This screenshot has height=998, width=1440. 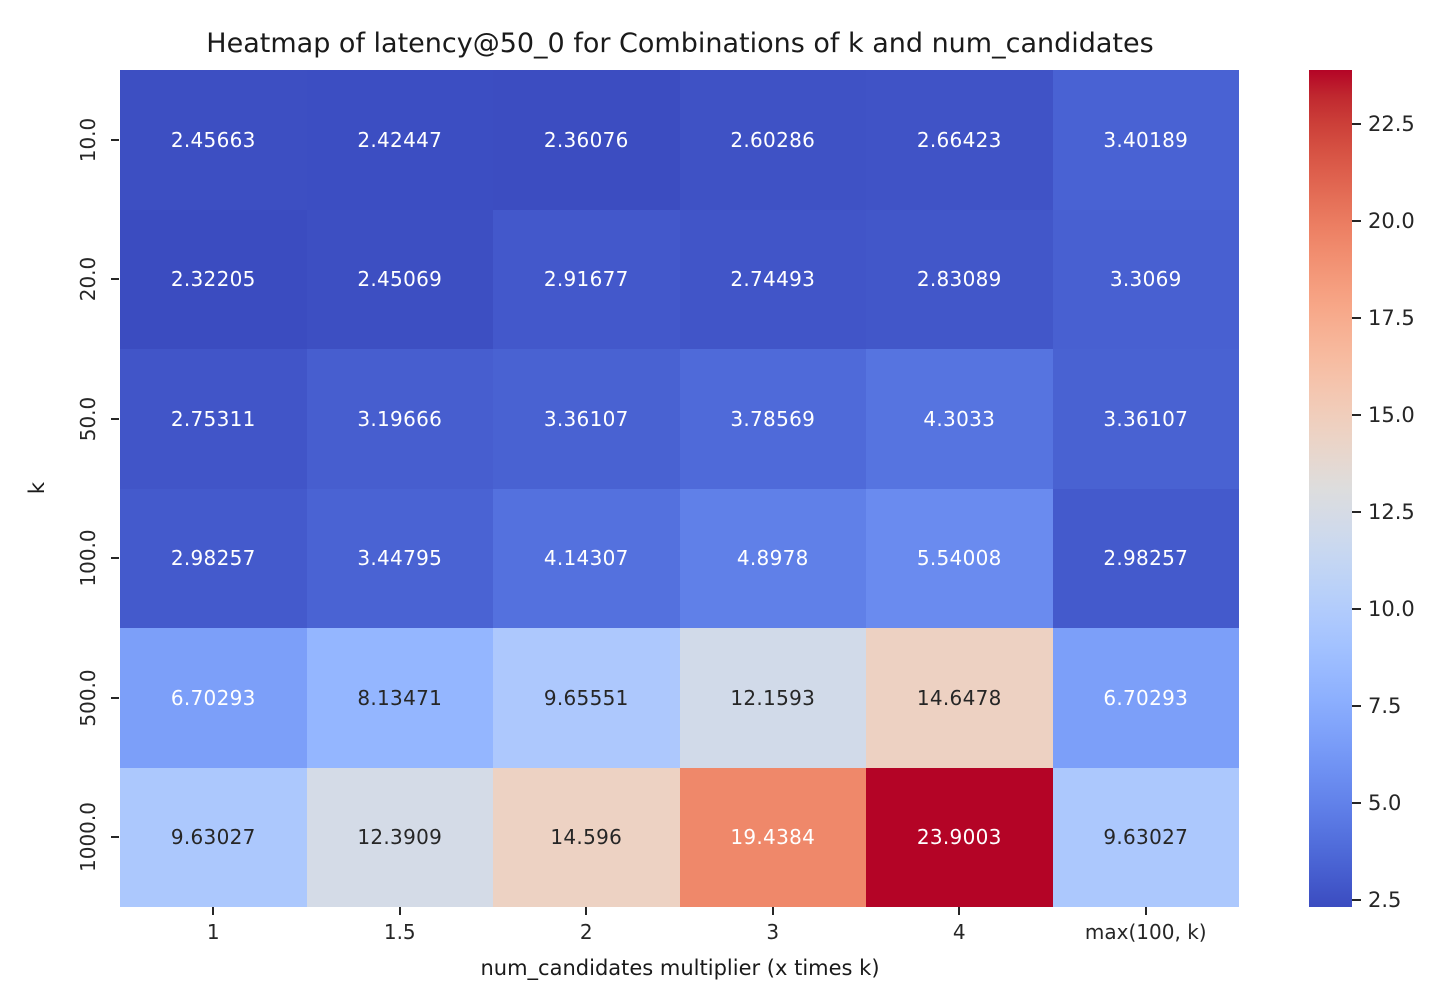 I want to click on heatmap-cell-r4c4: 14.6478, so click(x=959, y=698).